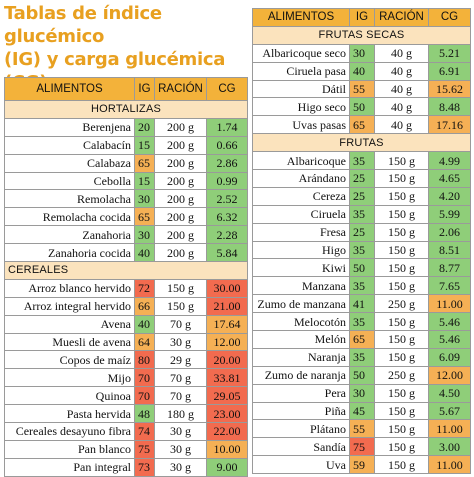 This screenshot has width=474, height=477. What do you see at coordinates (361, 268) in the screenshot?
I see `table-row: Kiwi 50 150 g 8.77` at bounding box center [361, 268].